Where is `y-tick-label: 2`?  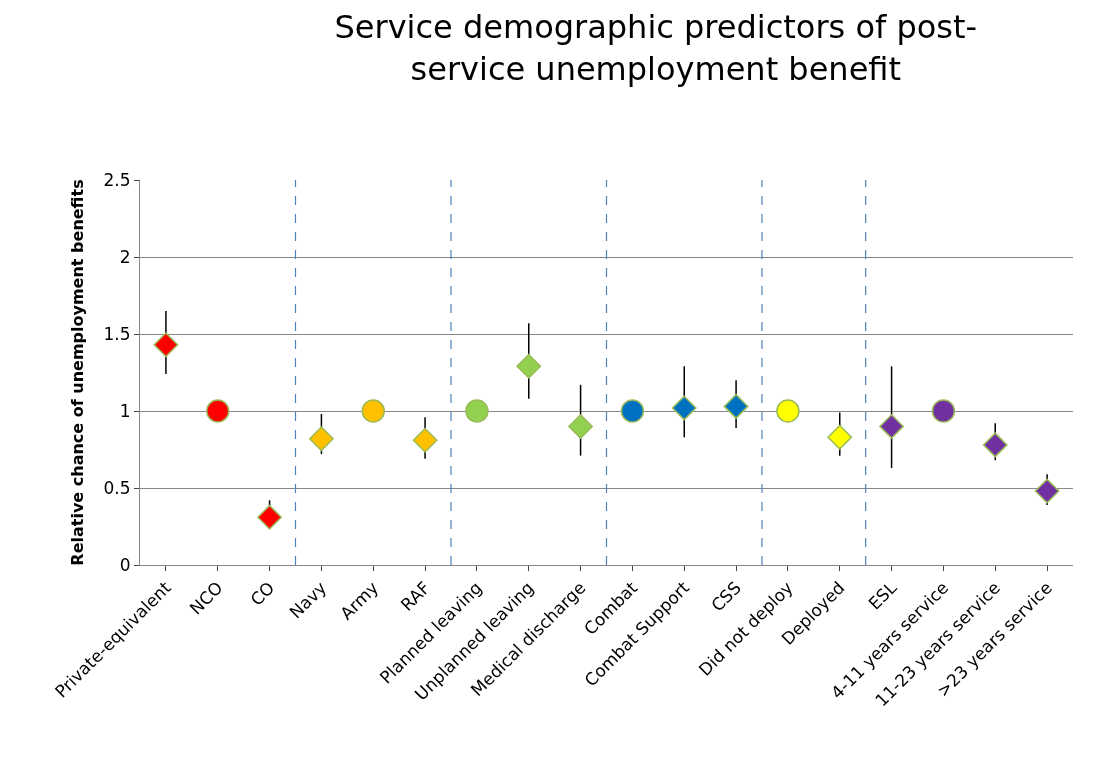 y-tick-label: 2 is located at coordinates (125, 256).